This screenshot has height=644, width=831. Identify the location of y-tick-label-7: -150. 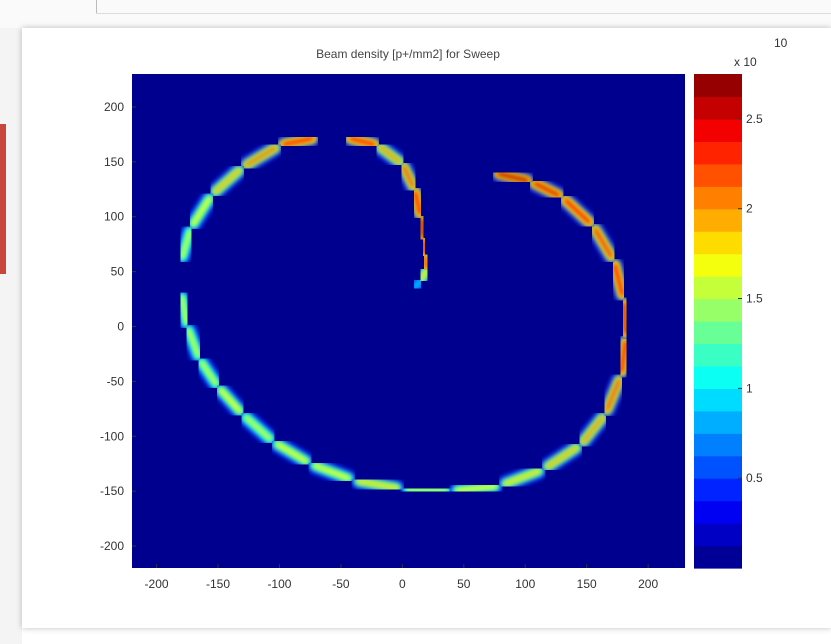
(112, 491).